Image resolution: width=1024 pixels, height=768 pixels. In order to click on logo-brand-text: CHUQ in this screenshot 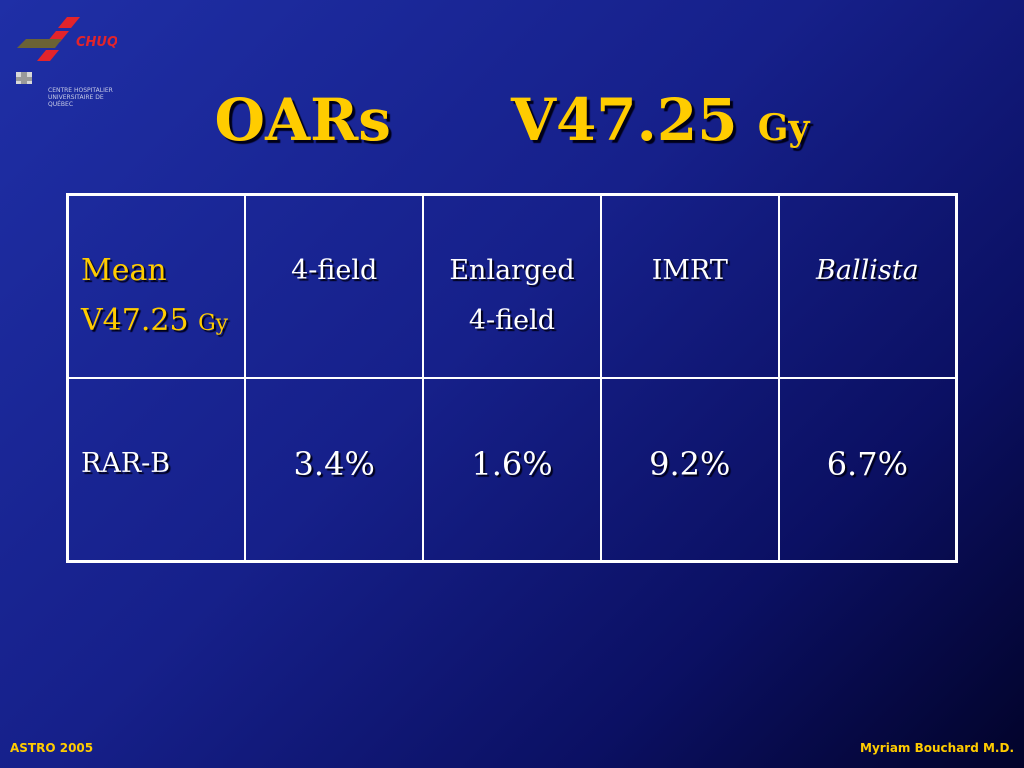, I will do `click(96, 42)`.